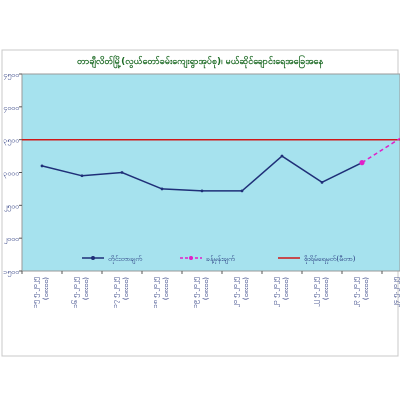 This screenshot has height=400, width=400. I want to click on legend-label-0: တိုင်းတာချက်, so click(125, 259).